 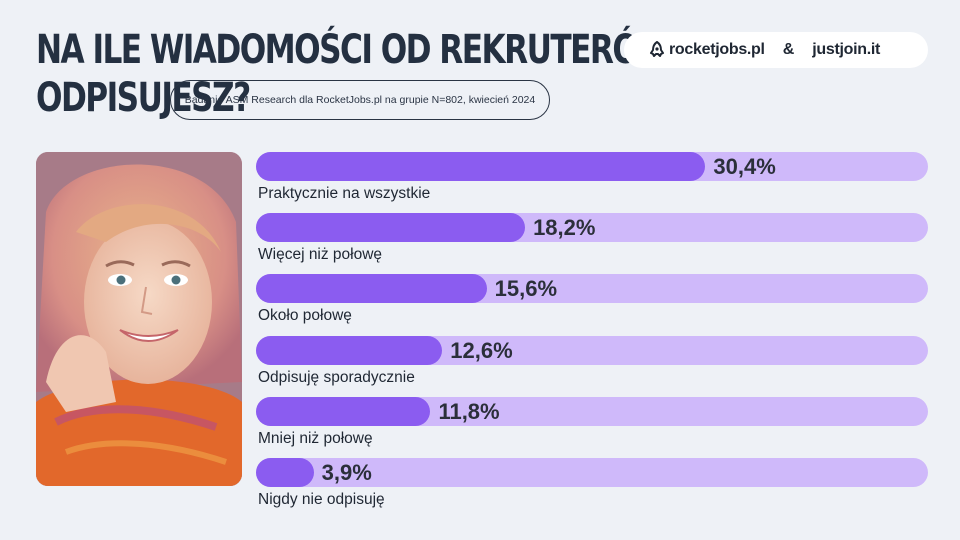 What do you see at coordinates (592, 472) in the screenshot?
I see `bar-track` at bounding box center [592, 472].